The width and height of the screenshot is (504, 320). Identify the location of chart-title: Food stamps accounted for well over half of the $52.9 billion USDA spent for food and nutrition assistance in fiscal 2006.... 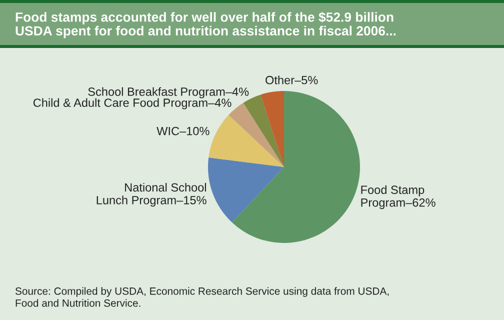
(206, 25).